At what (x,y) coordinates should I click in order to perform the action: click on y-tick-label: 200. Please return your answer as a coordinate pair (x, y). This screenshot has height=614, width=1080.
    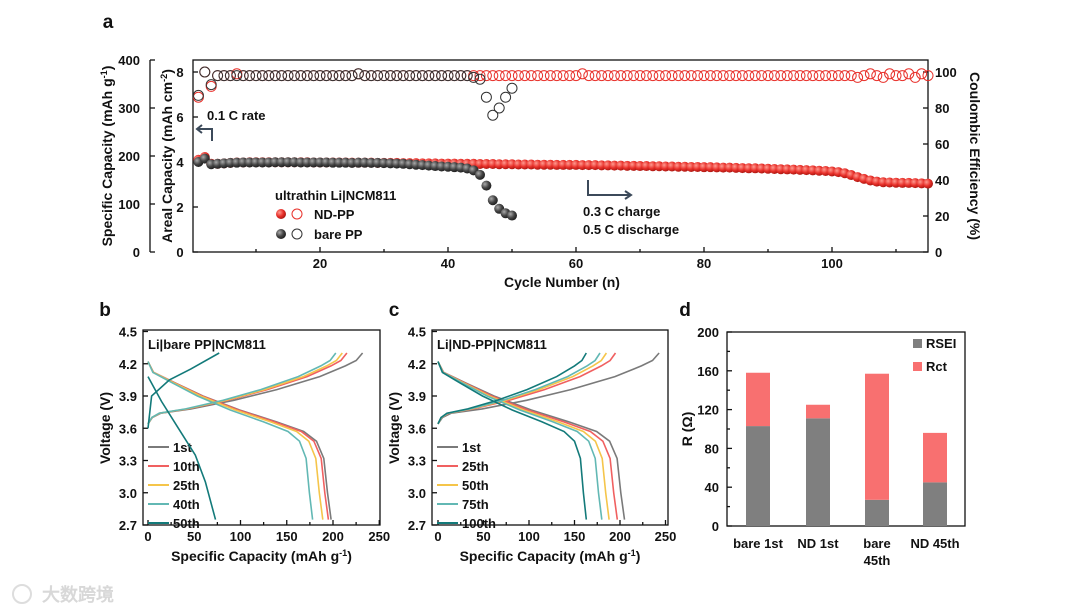
    Looking at the image, I should click on (708, 332).